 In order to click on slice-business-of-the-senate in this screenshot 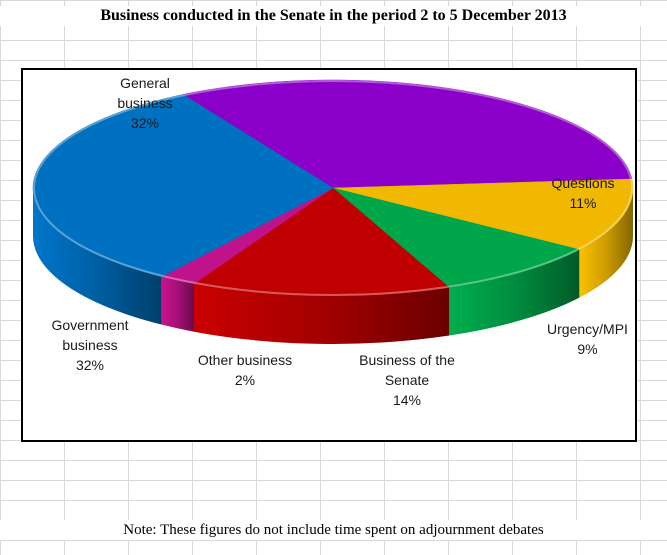, I will do `click(321, 242)`.